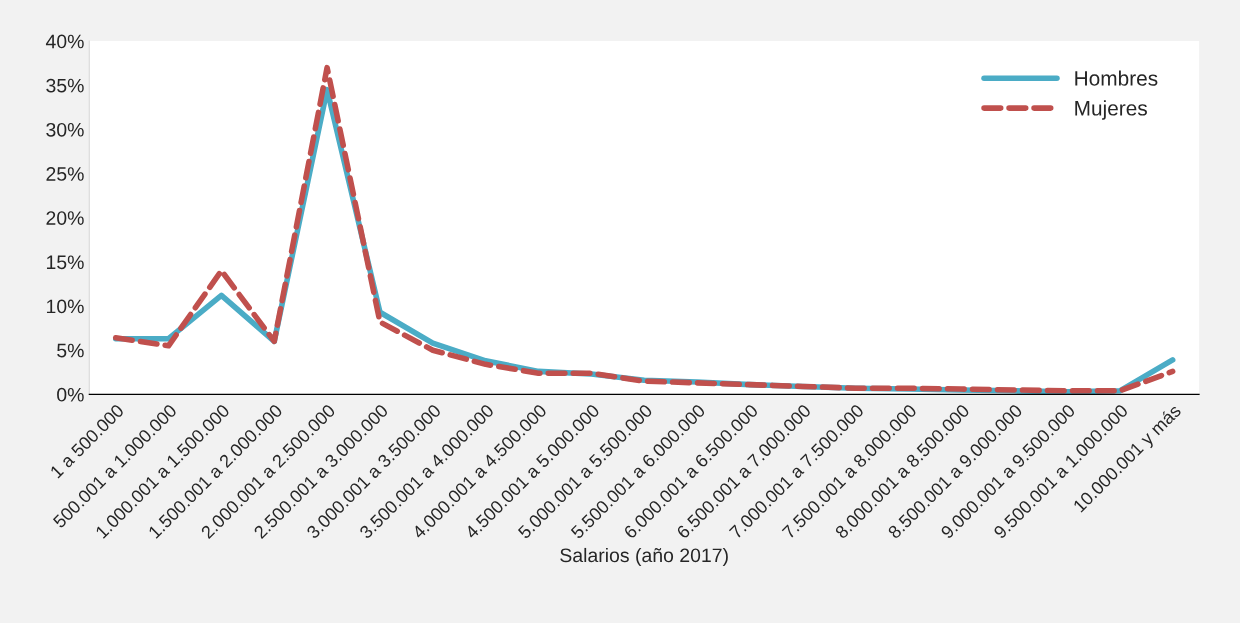 The height and width of the screenshot is (623, 1240). What do you see at coordinates (65, 129) in the screenshot?
I see `y-tick-label: 30%` at bounding box center [65, 129].